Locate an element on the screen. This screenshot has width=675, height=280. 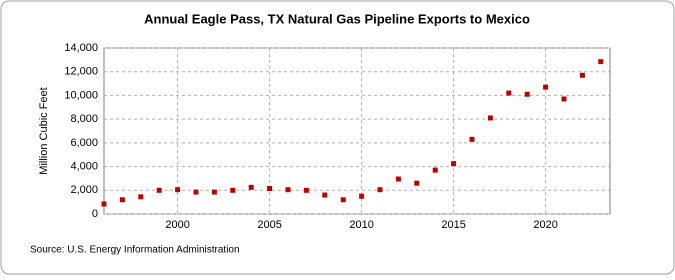
y-tick-label: 4,000 is located at coordinates (84, 166).